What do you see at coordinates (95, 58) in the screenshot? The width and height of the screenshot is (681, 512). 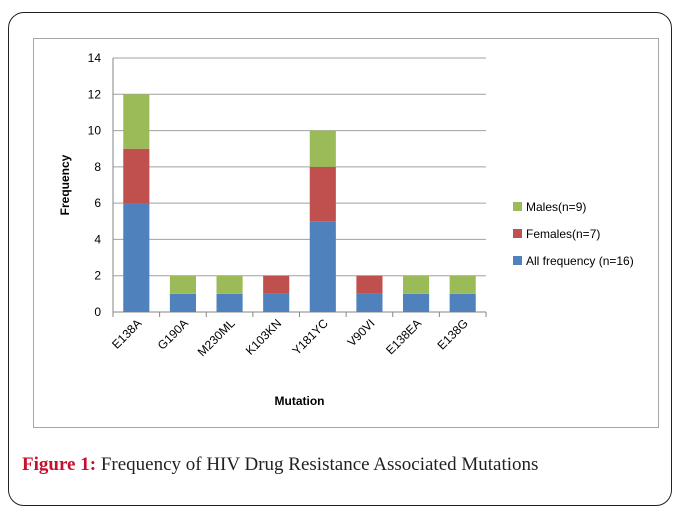 I see `y-tick-label: 14` at bounding box center [95, 58].